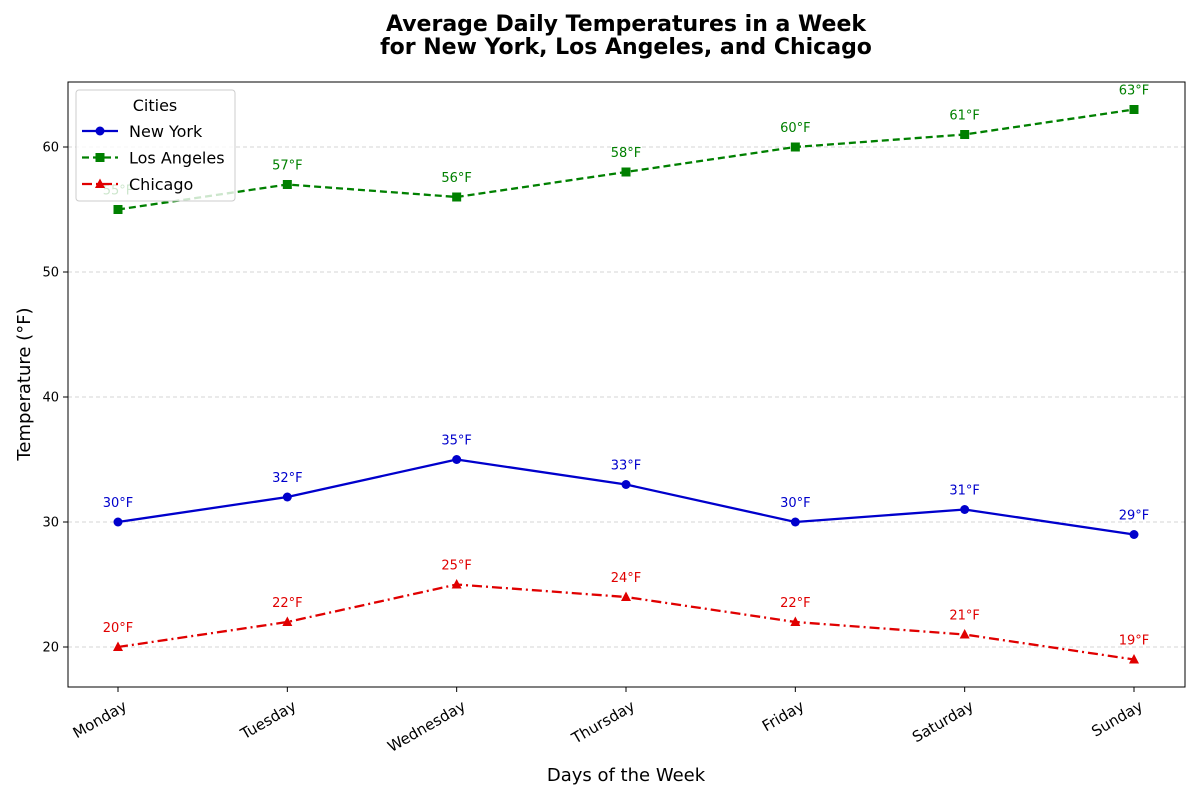 Image resolution: width=1200 pixels, height=800 pixels. Describe the element at coordinates (626, 153) in the screenshot. I see `data-label-los-angeles: 58°F` at that location.